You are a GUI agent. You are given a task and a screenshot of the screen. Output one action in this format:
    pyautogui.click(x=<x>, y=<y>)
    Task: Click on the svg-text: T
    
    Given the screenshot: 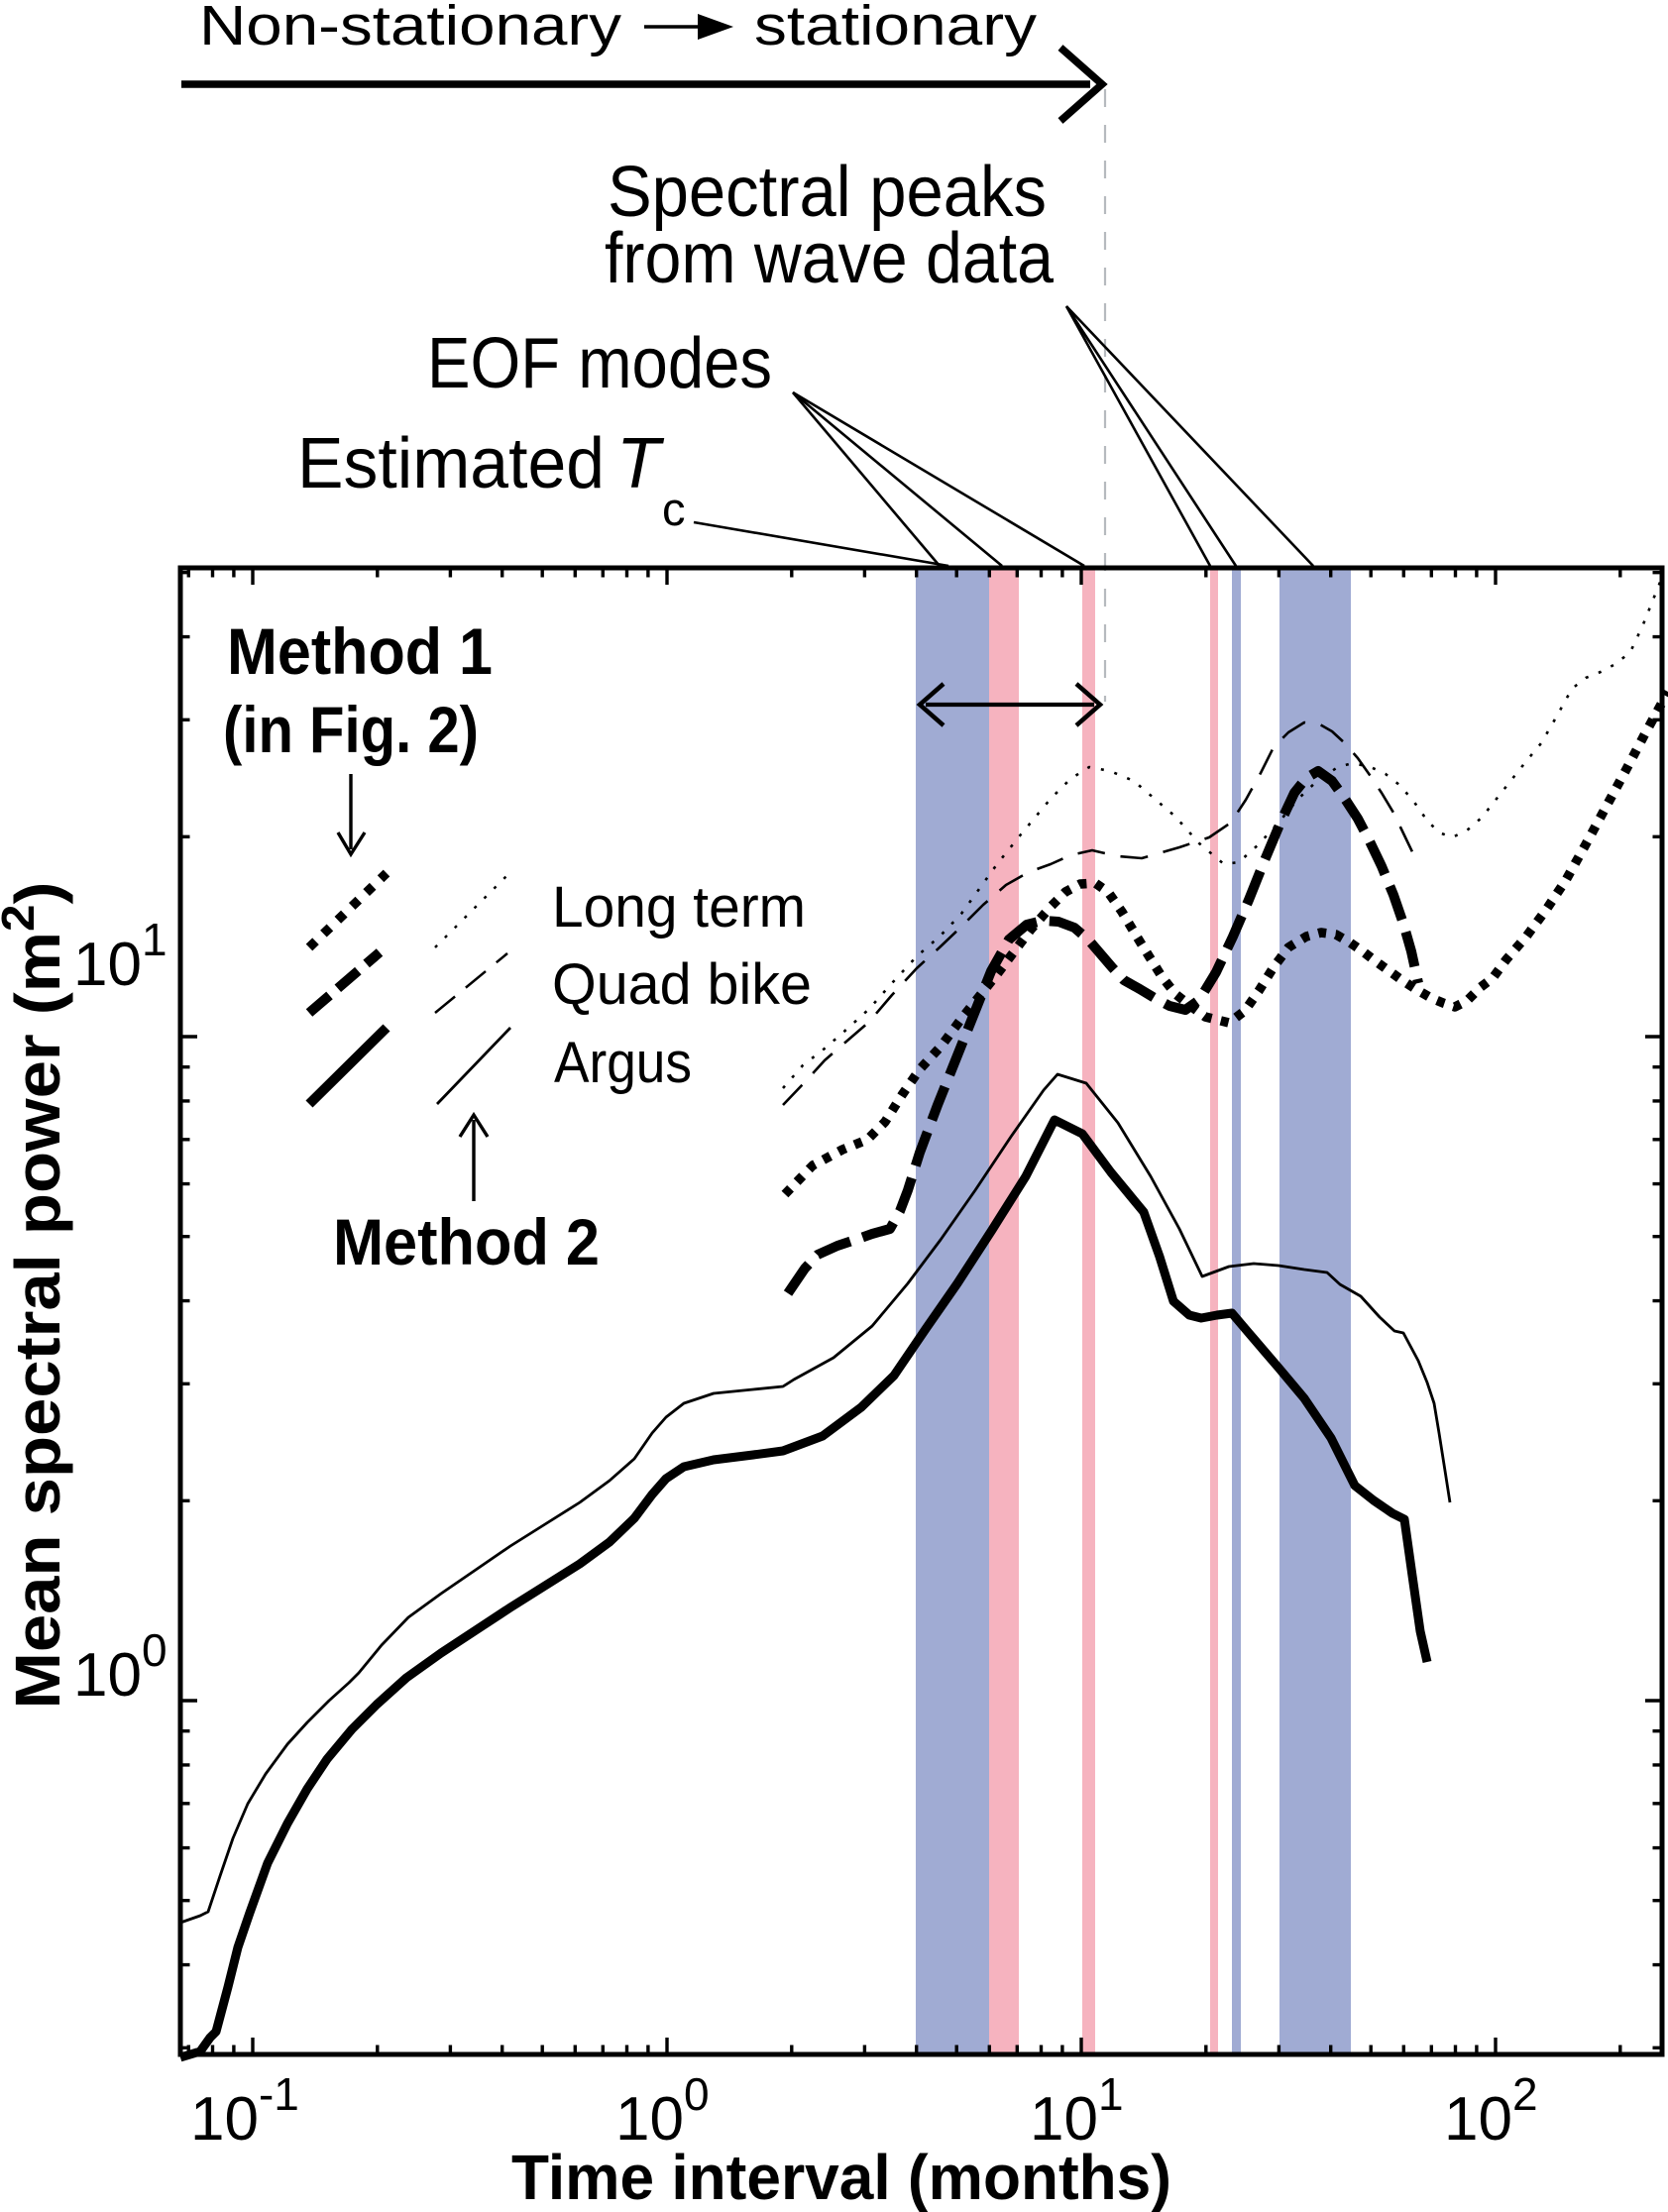 What is the action you would take?
    pyautogui.click(x=640, y=463)
    